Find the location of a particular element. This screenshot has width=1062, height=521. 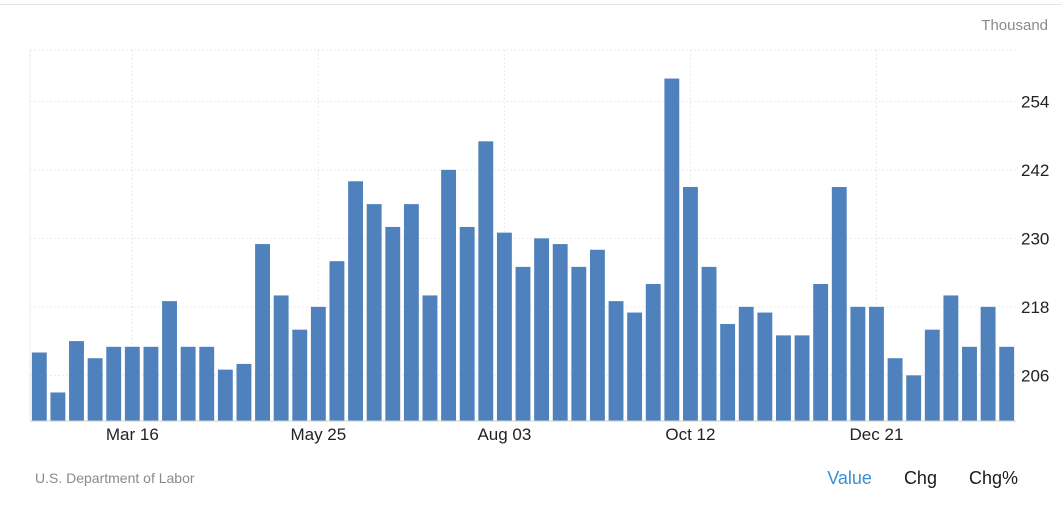

y-tick-label: 242 is located at coordinates (1035, 170).